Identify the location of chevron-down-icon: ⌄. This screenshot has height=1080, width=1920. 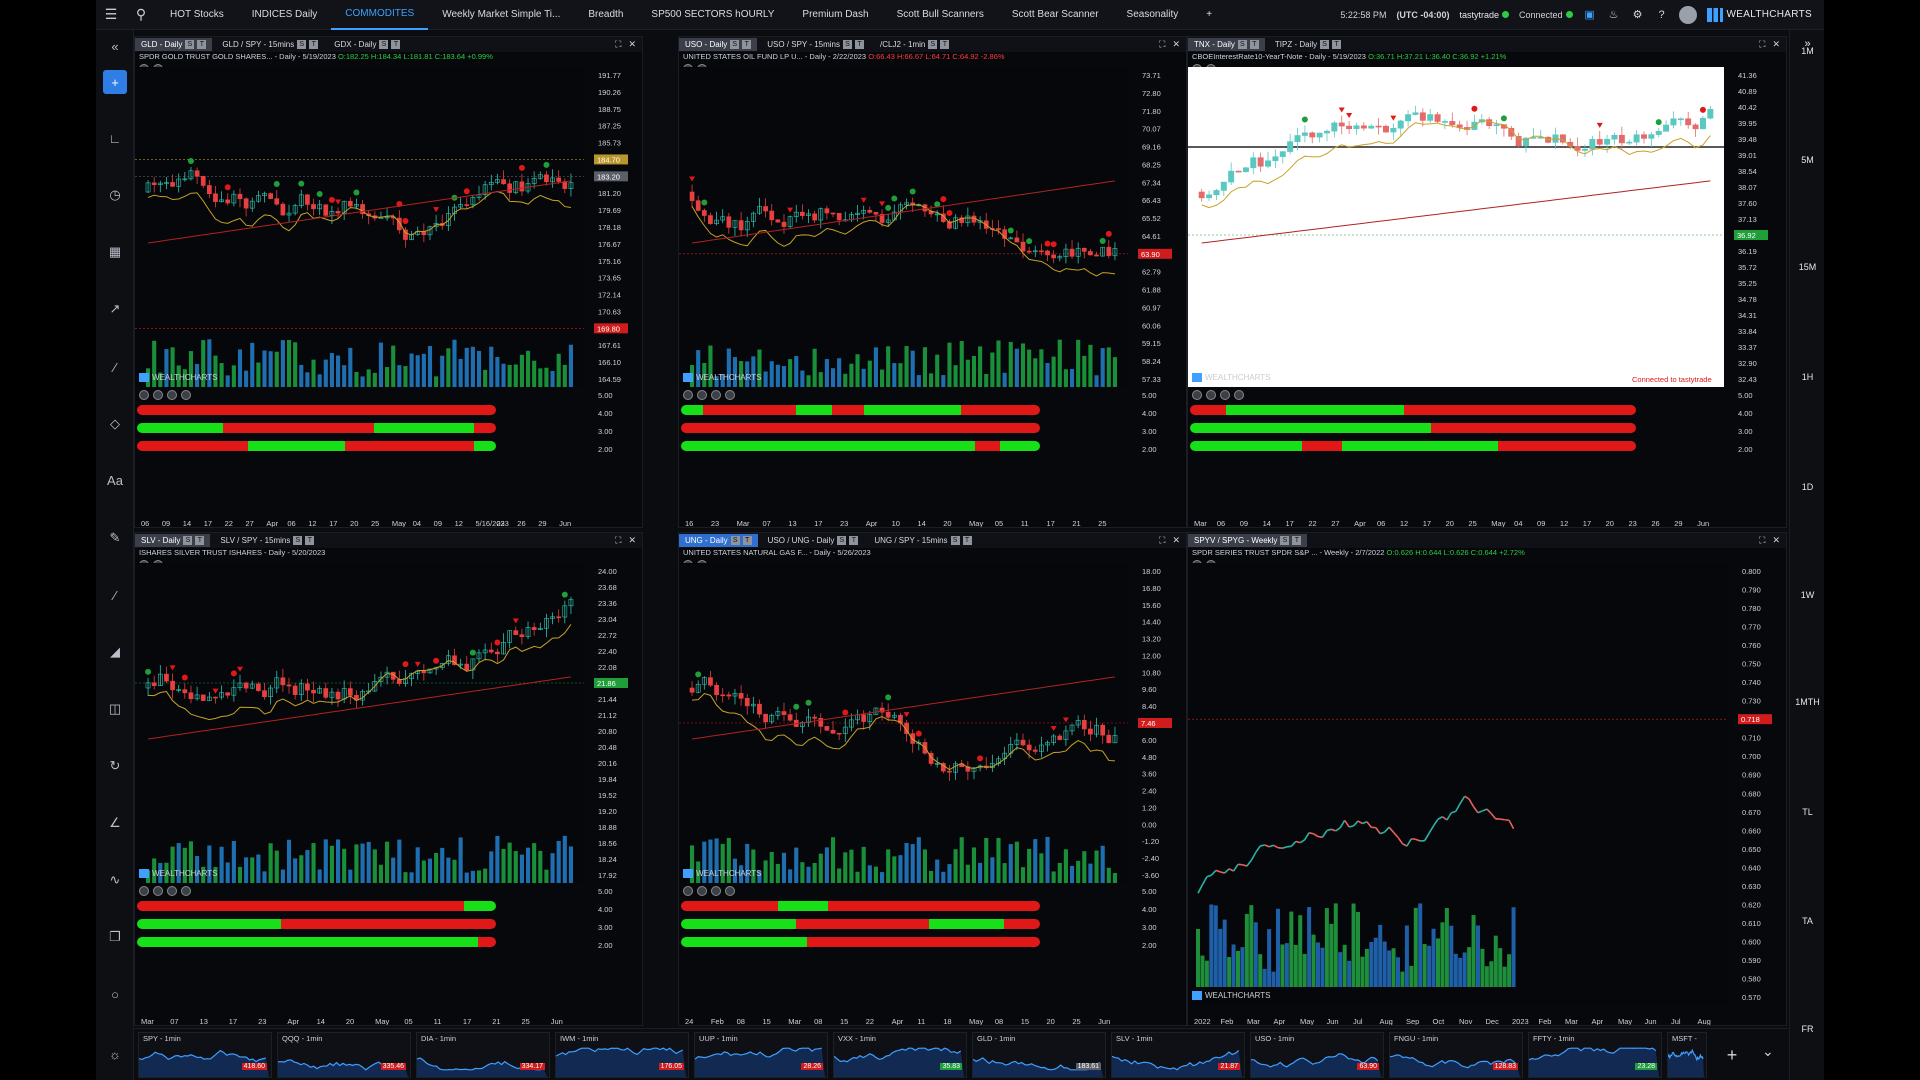
(1768, 1051).